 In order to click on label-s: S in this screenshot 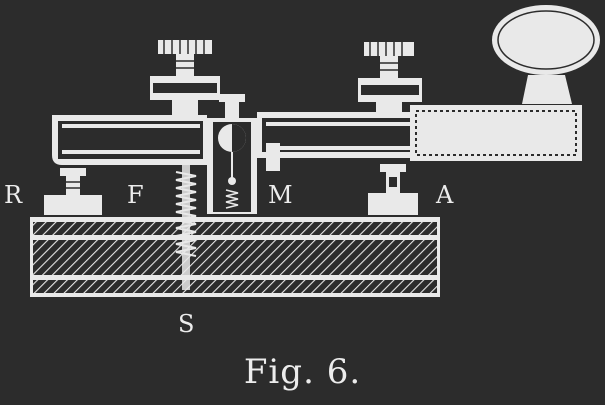, I will do `click(186, 324)`.